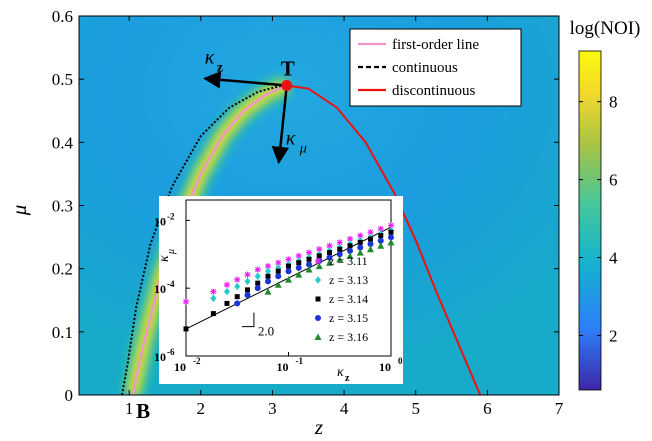 The width and height of the screenshot is (652, 441). What do you see at coordinates (590, 220) in the screenshot?
I see `colorbar-bar` at bounding box center [590, 220].